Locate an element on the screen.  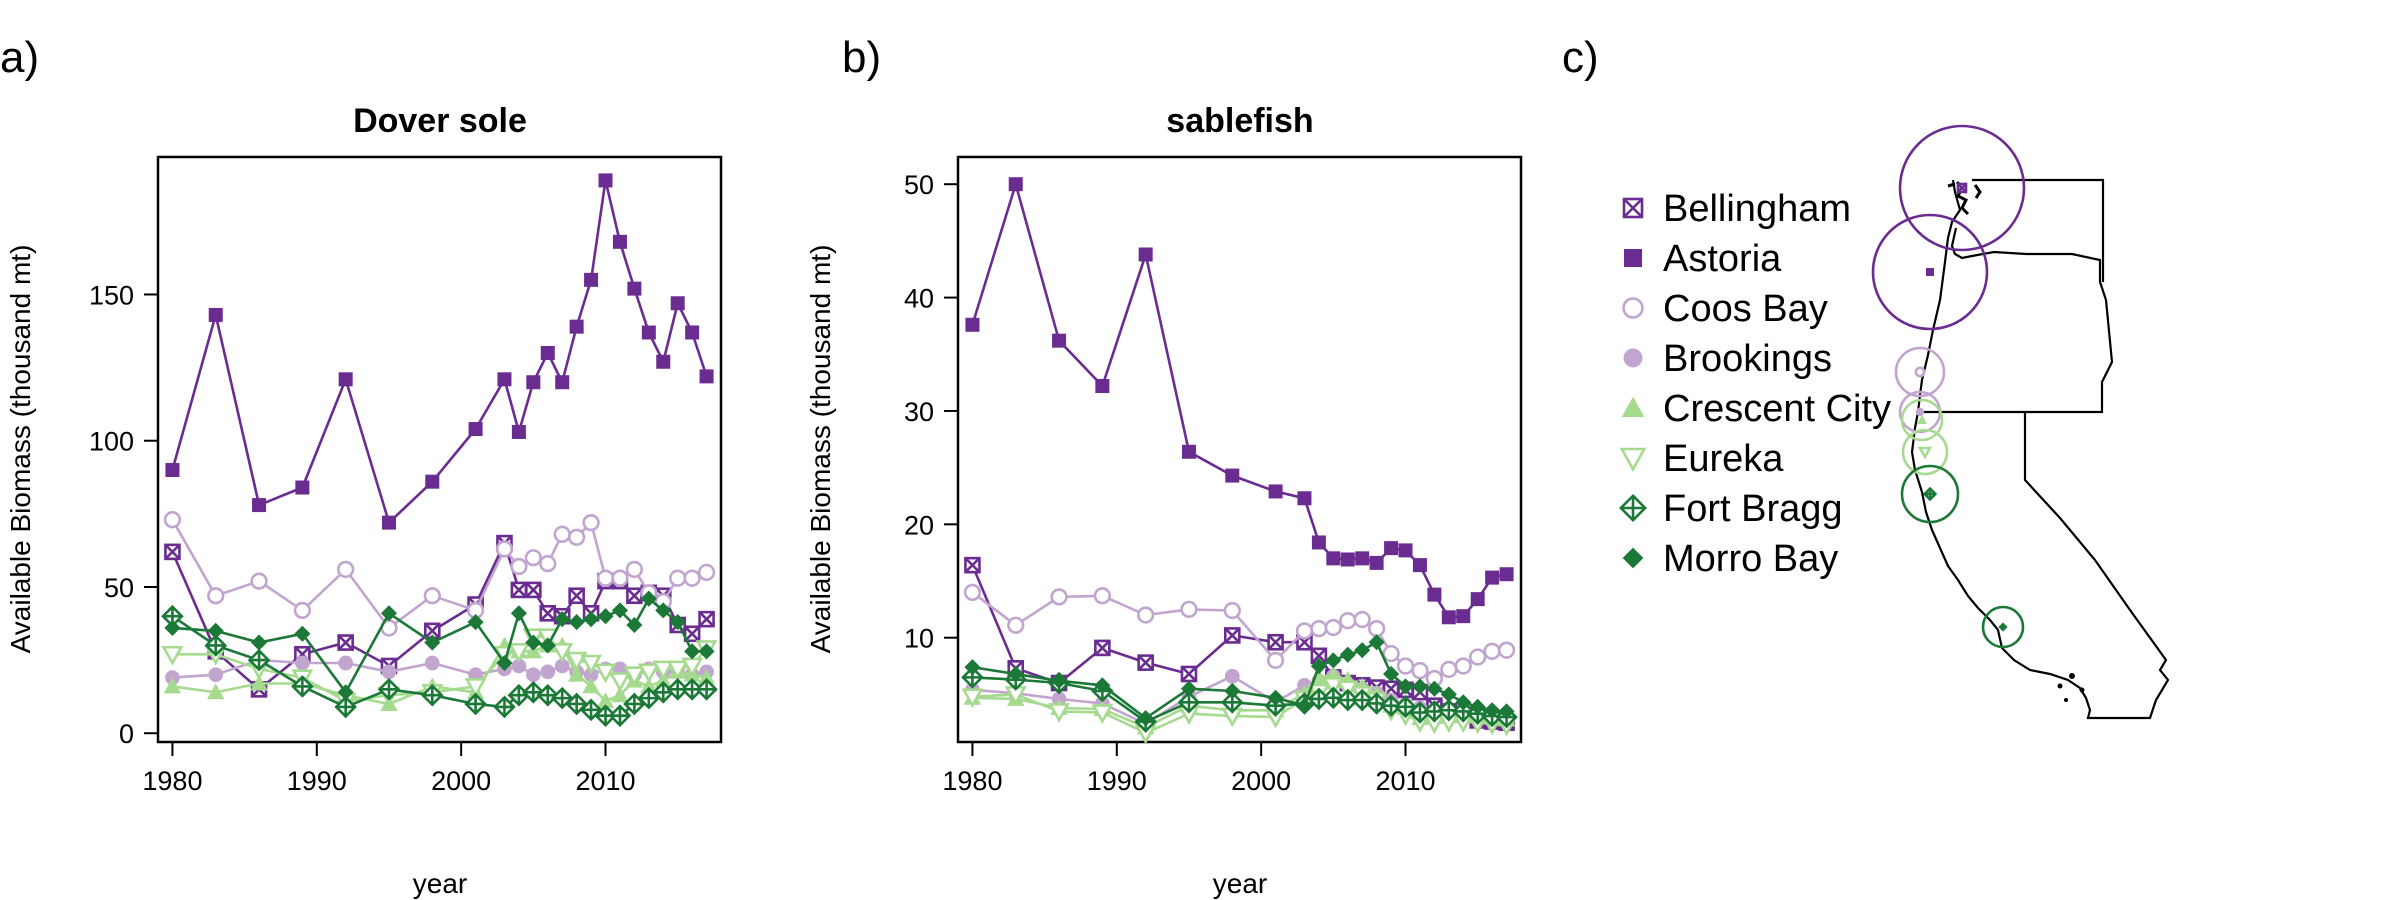
legend-label: Coos Bay is located at coordinates (1745, 309).